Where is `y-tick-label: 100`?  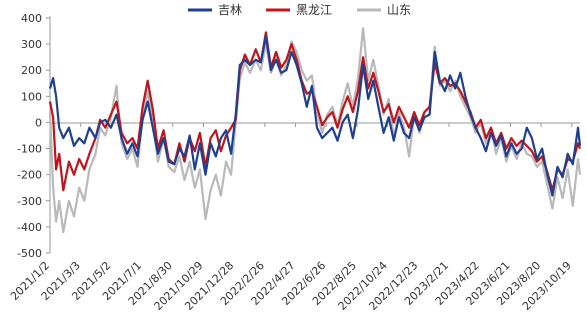
y-tick-label: 100 is located at coordinates (31, 96).